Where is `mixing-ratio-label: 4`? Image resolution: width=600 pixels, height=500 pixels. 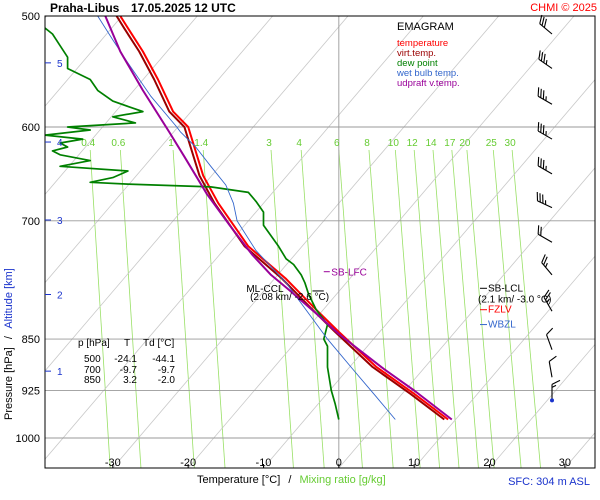 mixing-ratio-label: 4 is located at coordinates (299, 143).